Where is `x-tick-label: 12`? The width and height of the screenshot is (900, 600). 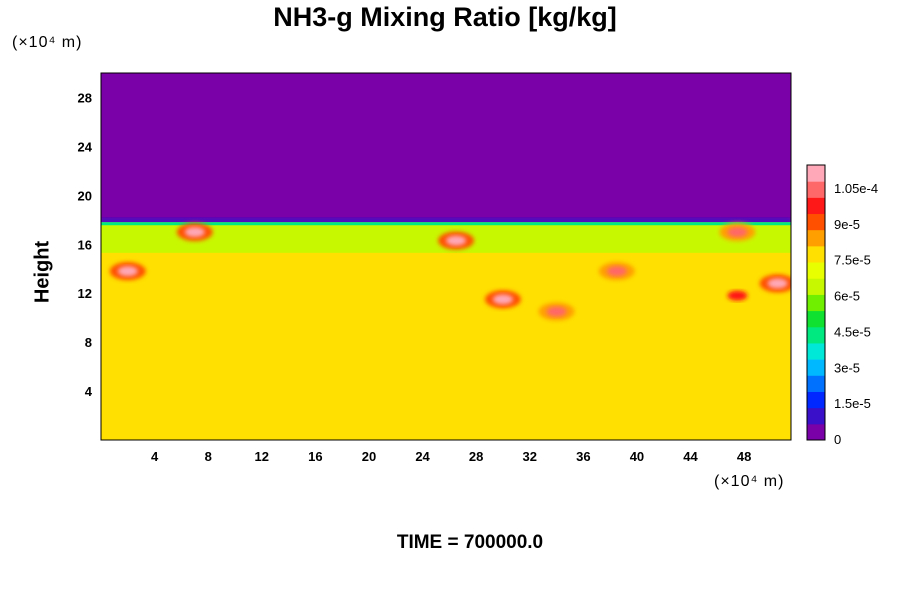
x-tick-label: 12 is located at coordinates (262, 456).